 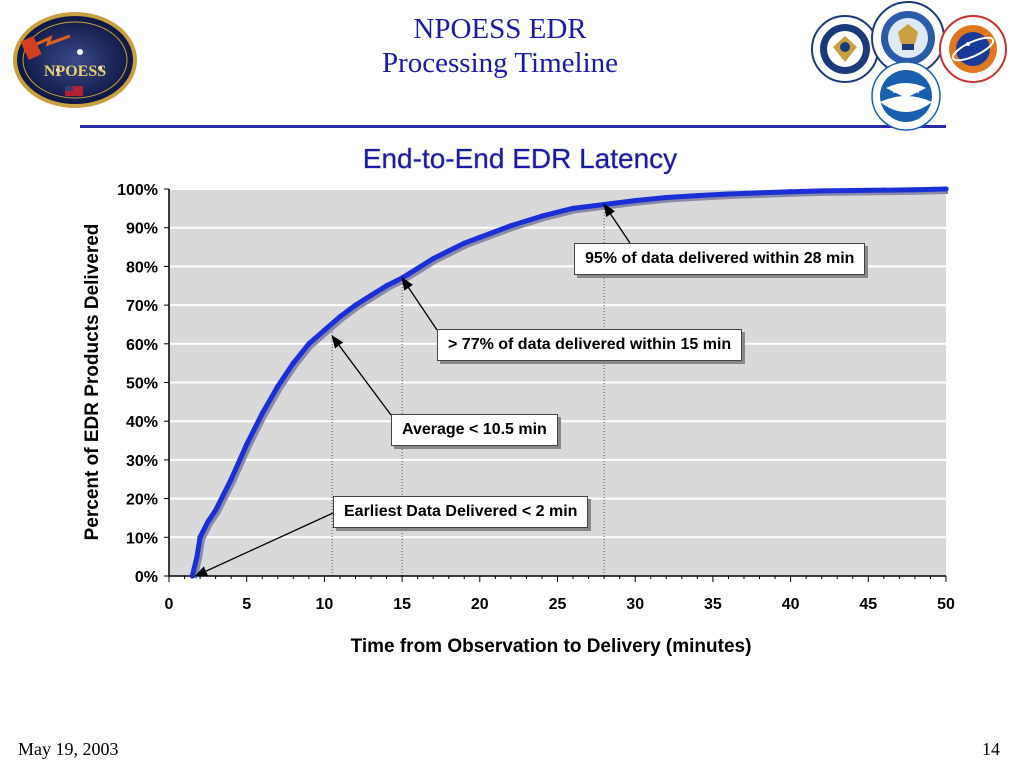 I want to click on y-tick-label: 40%, so click(x=142, y=422).